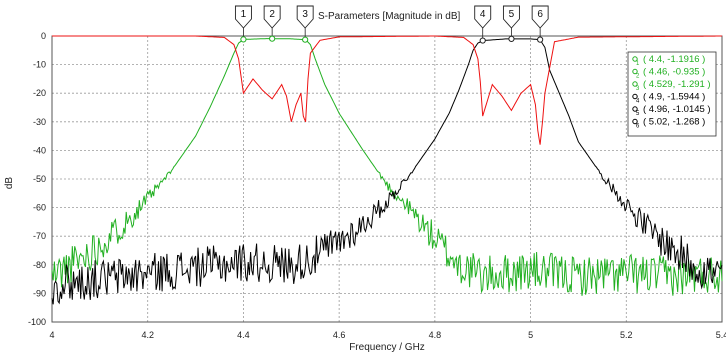 The height and width of the screenshot is (355, 726). I want to click on marker-label: 1, so click(244, 14).